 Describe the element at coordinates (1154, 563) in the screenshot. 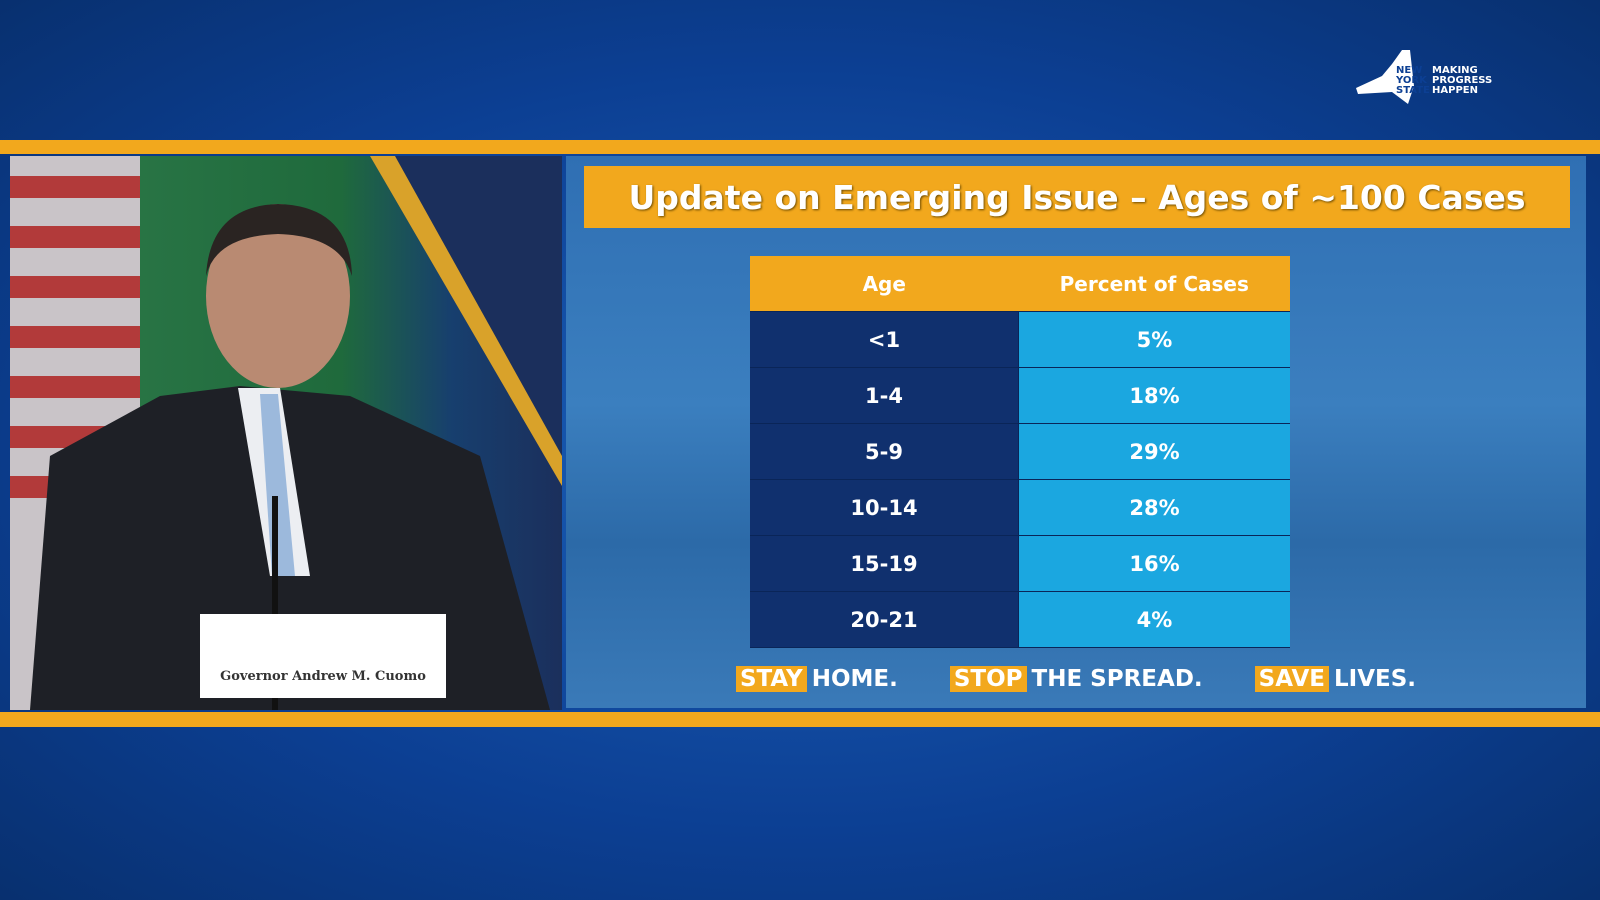

I see `table-cell: 16%` at that location.